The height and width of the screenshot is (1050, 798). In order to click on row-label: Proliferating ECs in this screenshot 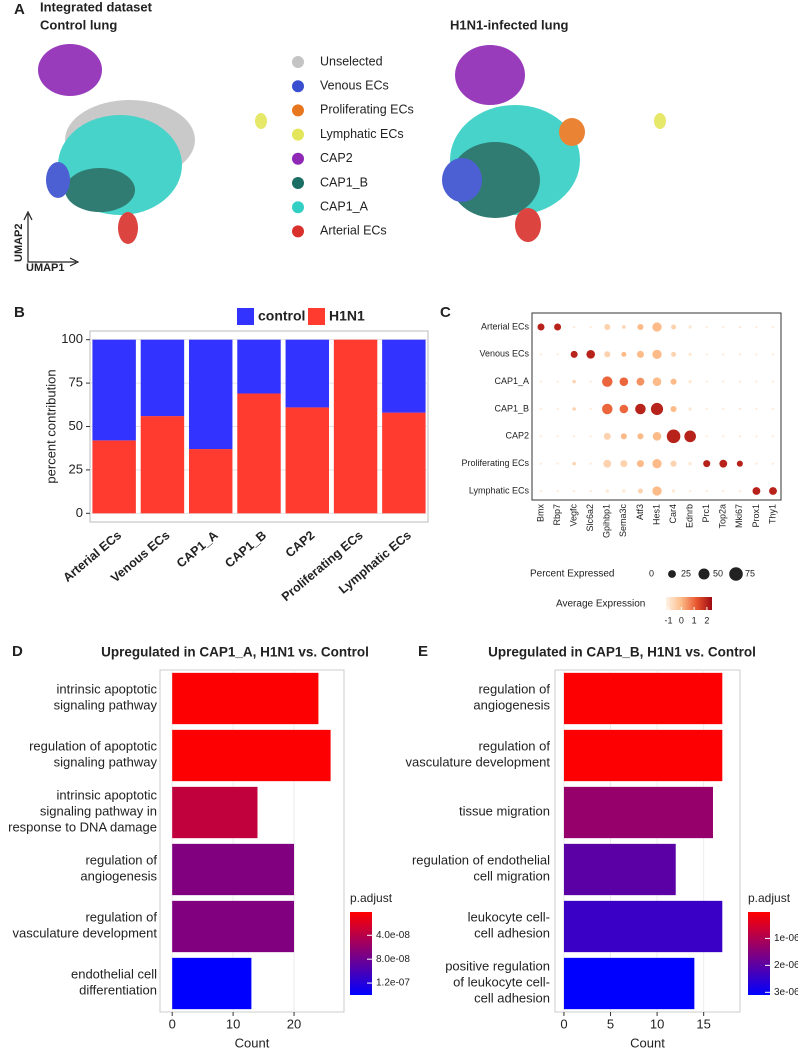, I will do `click(495, 463)`.